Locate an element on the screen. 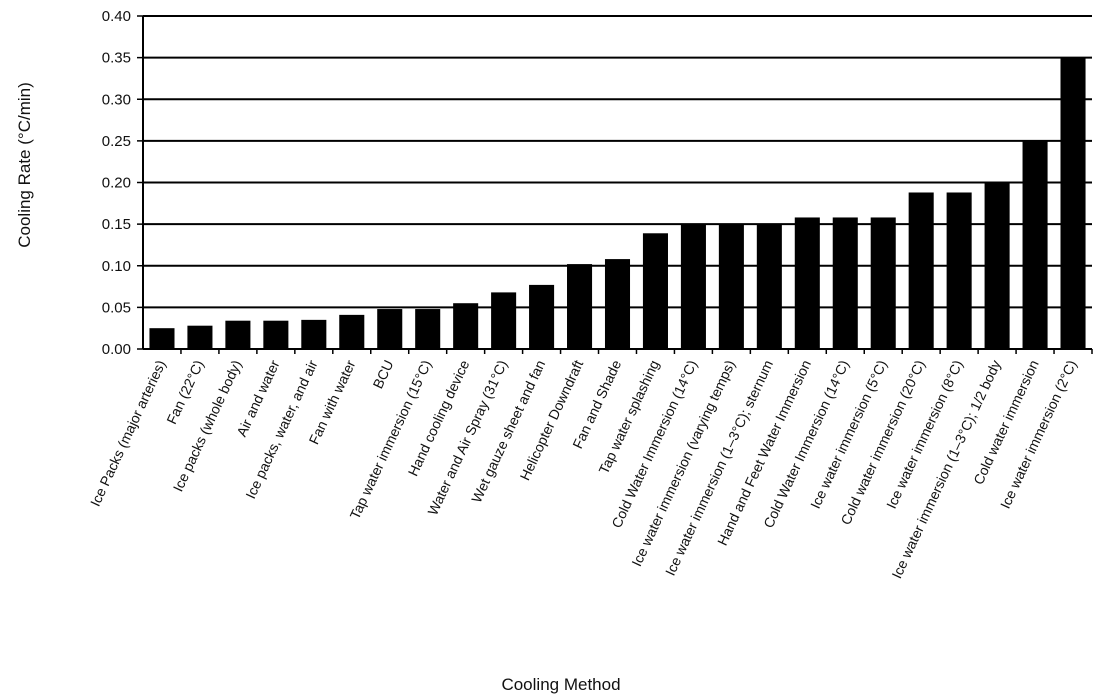  y-tick-label: 0.15 is located at coordinates (116, 224).